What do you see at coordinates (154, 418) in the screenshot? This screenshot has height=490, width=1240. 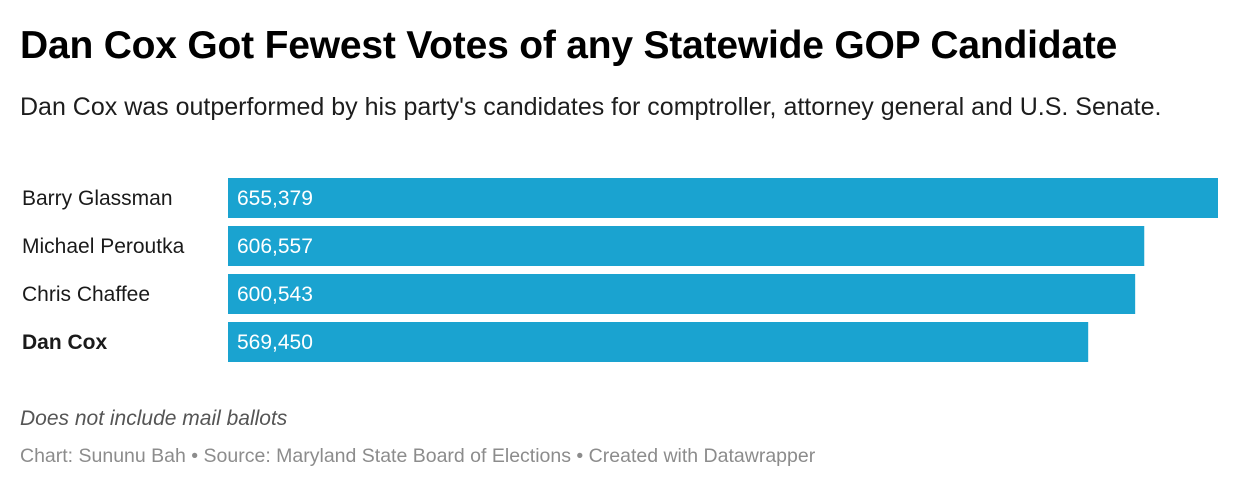 I see `chart-note: Does not include mail ballots` at bounding box center [154, 418].